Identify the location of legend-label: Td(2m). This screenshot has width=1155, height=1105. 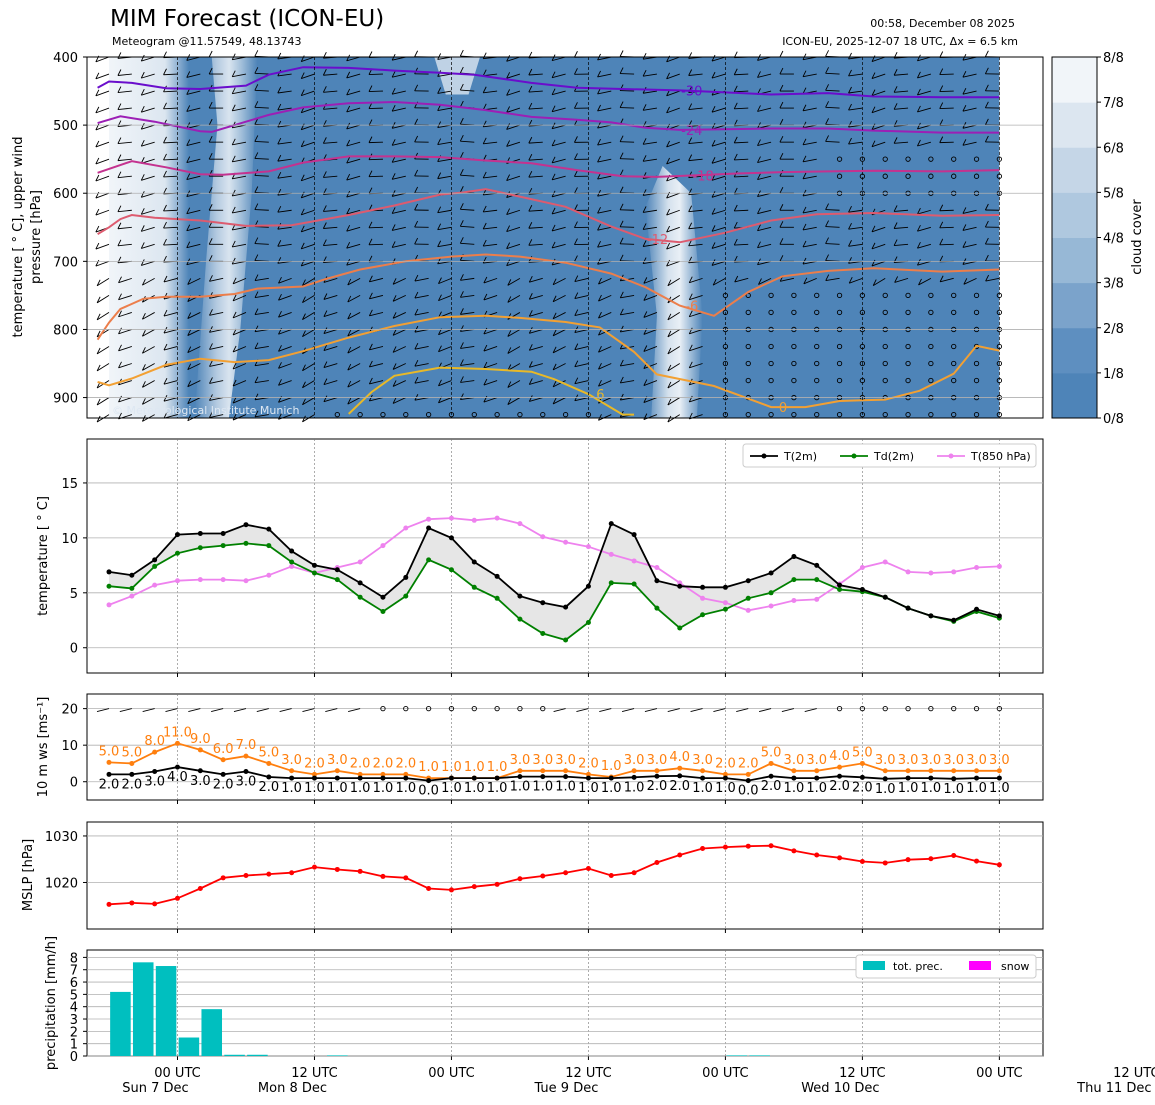
(893, 456).